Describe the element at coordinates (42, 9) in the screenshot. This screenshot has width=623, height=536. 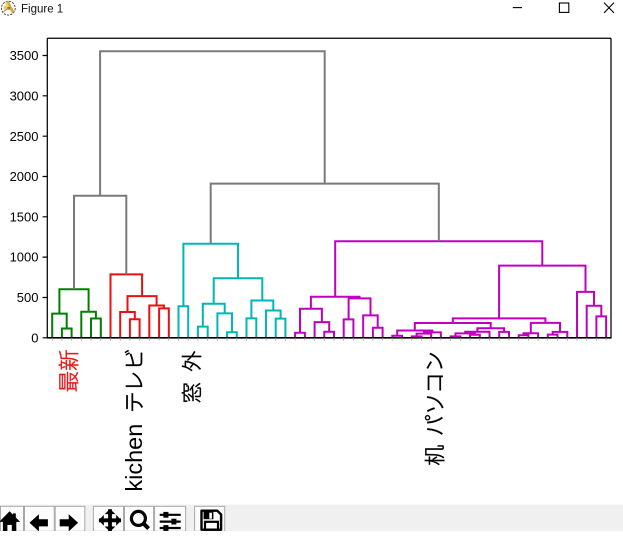
I see `svg-text: Figure 1` at that location.